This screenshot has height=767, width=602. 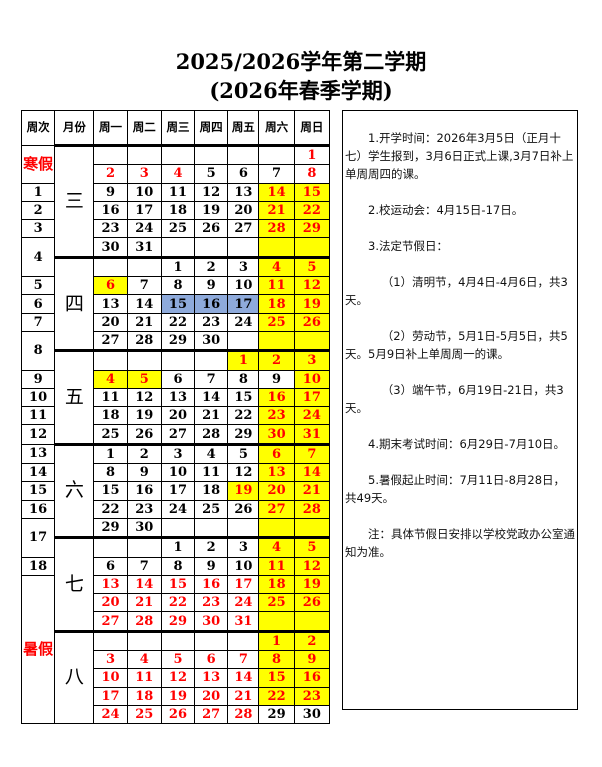 I want to click on calendar-row: 7 20 21 22 23 24 25 26, so click(x=175, y=322).